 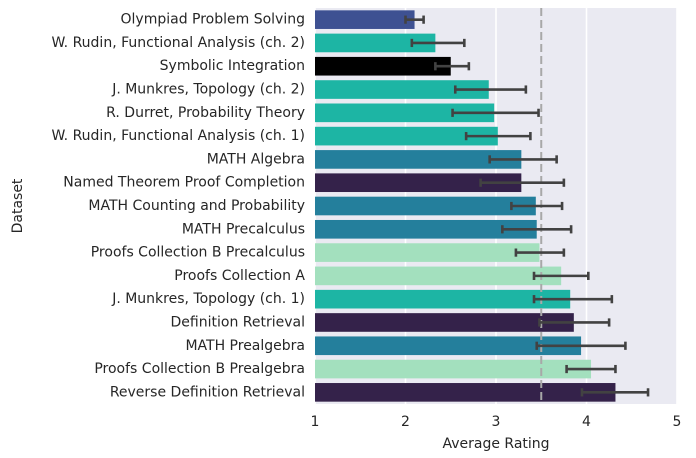 I want to click on category-label-3: J. Munkres, Topology (ch. 2), so click(x=208, y=90).